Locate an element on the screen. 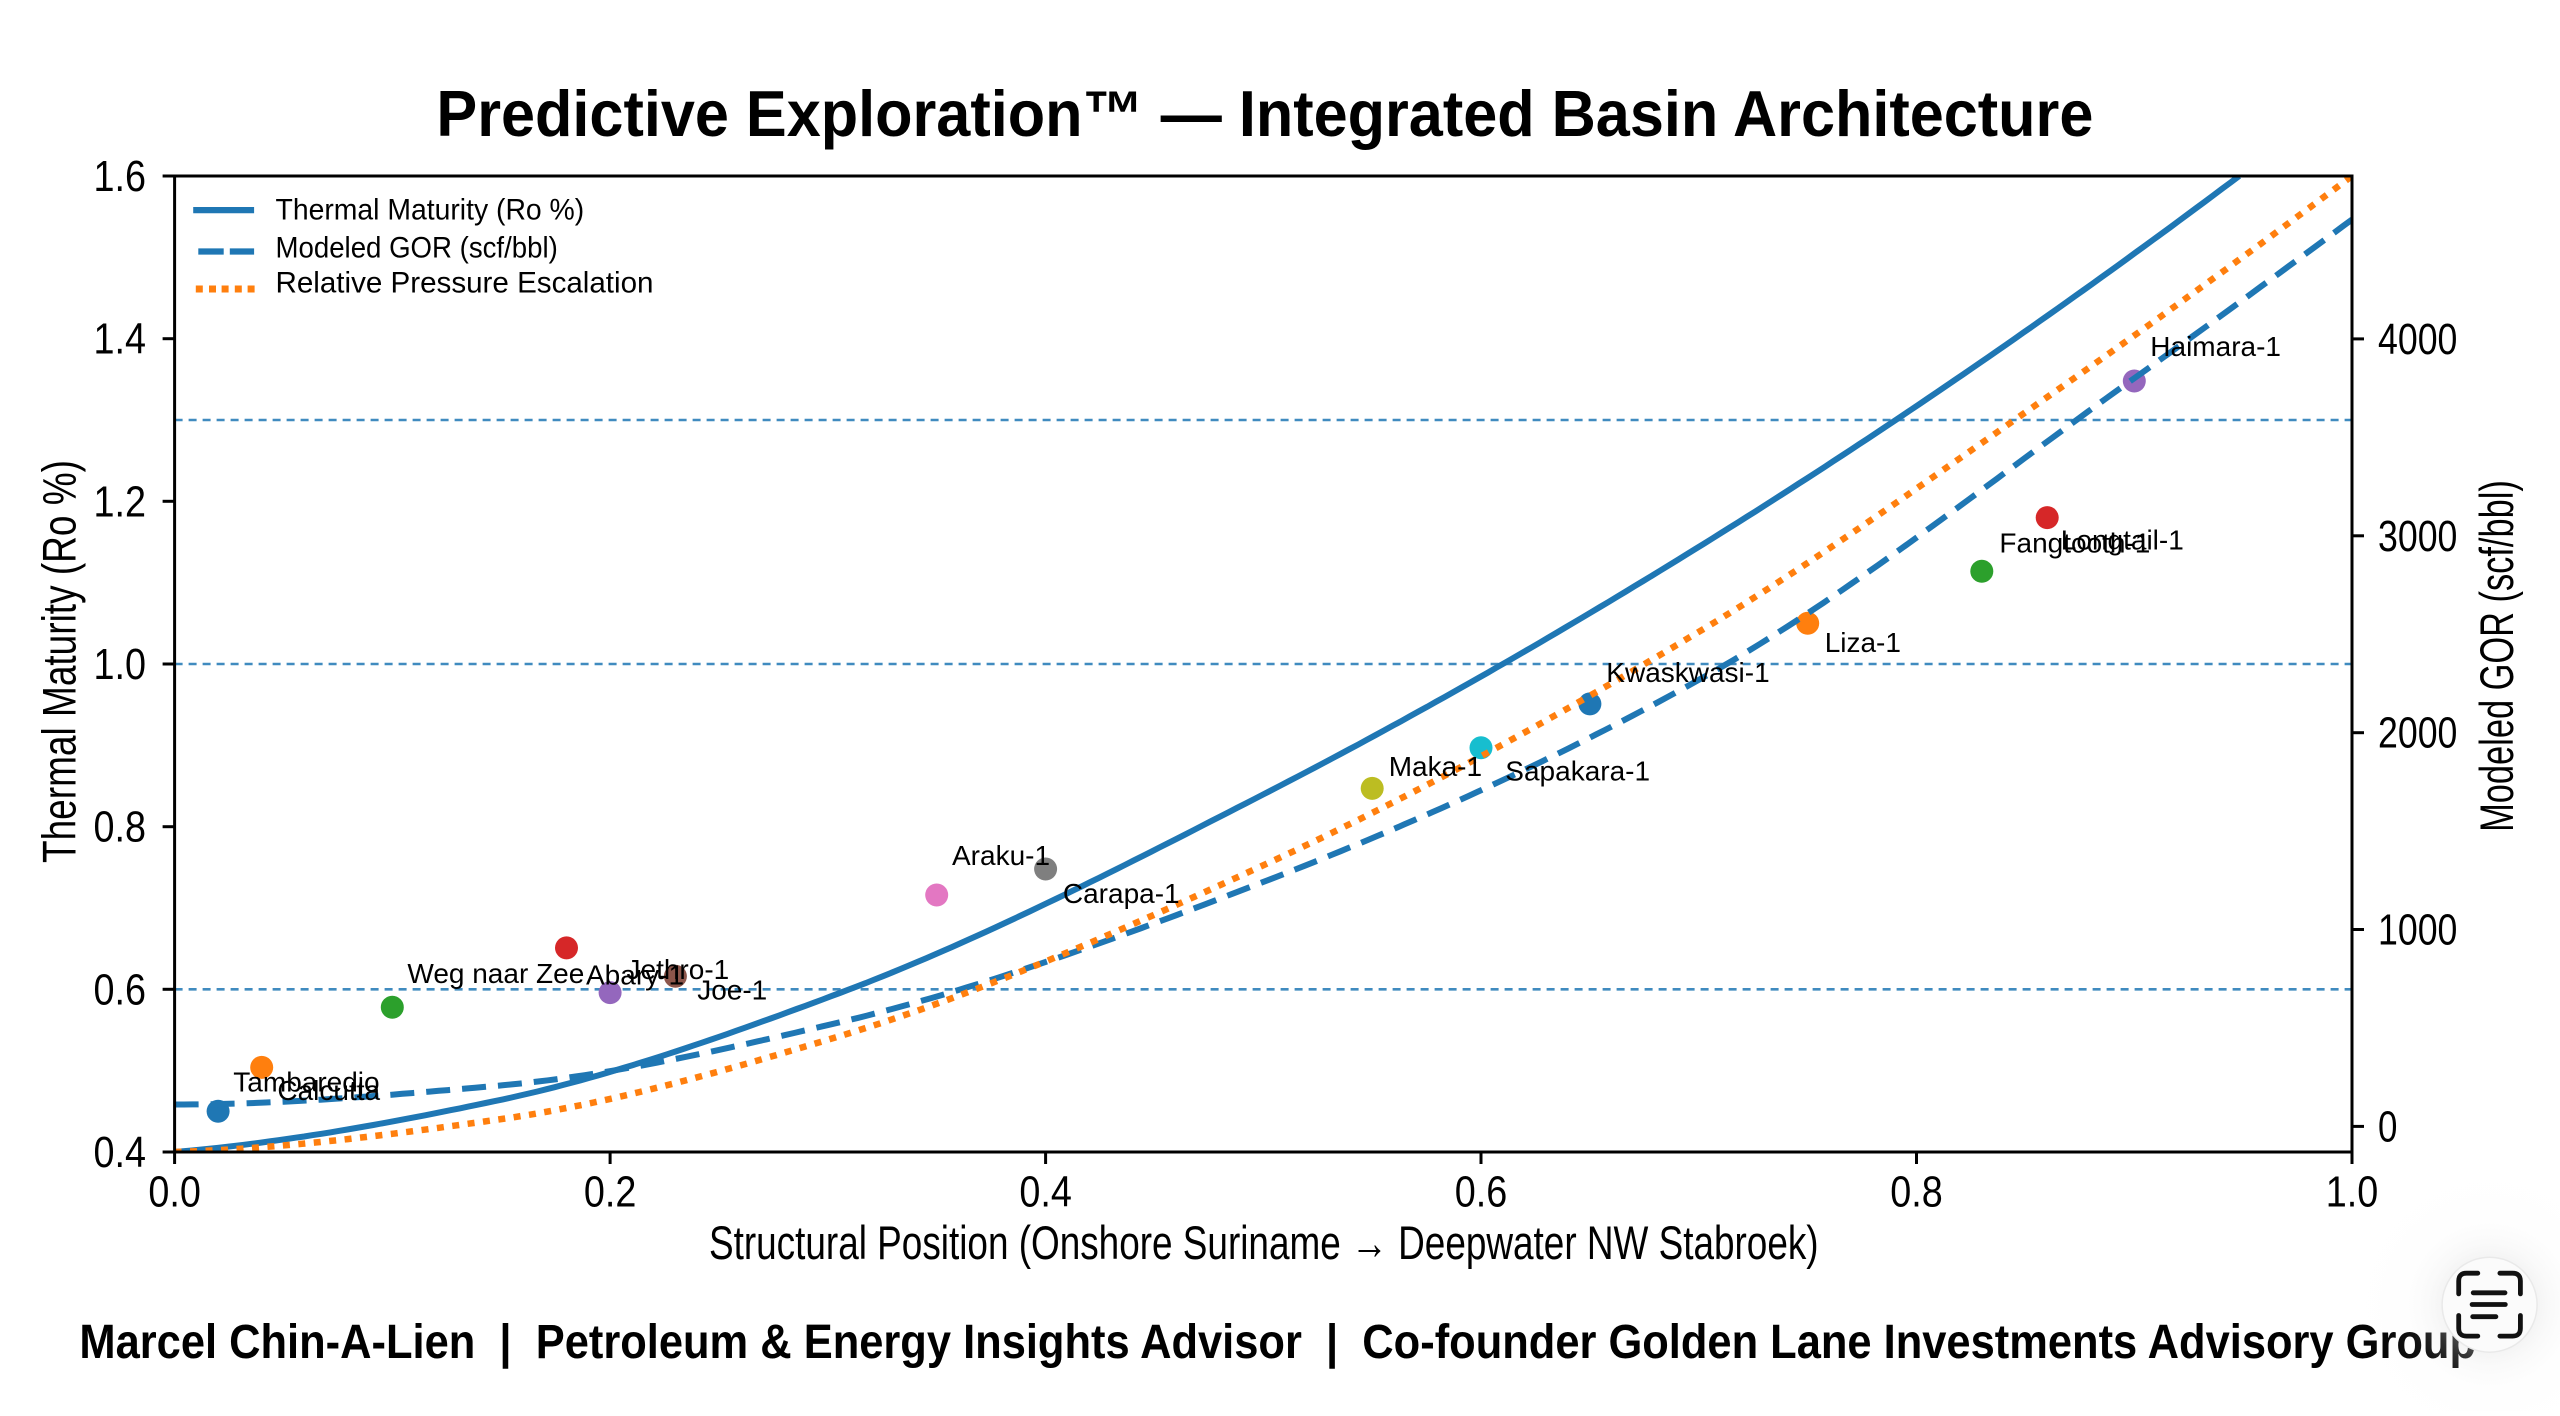 This screenshot has width=2560, height=1416. svg-text: Carapa-1 is located at coordinates (1121, 893).